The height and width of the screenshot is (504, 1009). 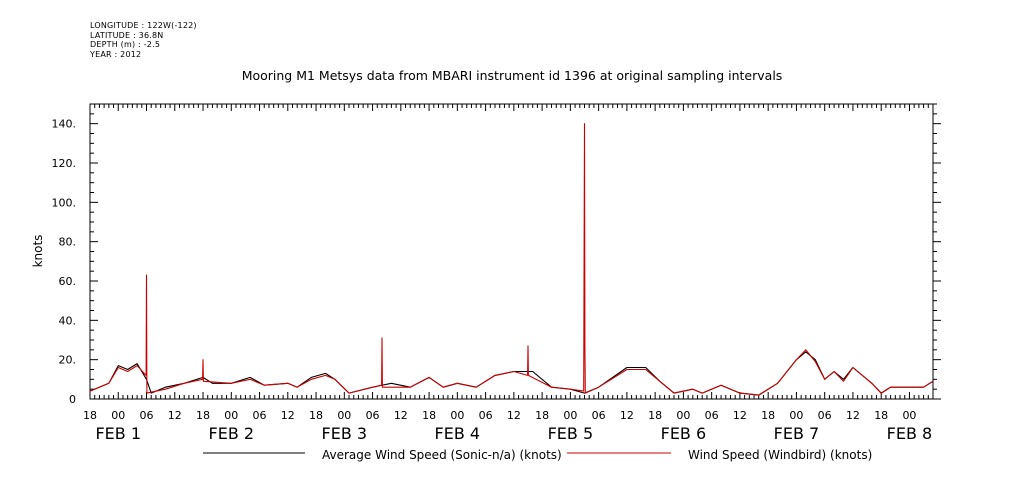 What do you see at coordinates (68, 242) in the screenshot?
I see `y-tick-label: 80.` at bounding box center [68, 242].